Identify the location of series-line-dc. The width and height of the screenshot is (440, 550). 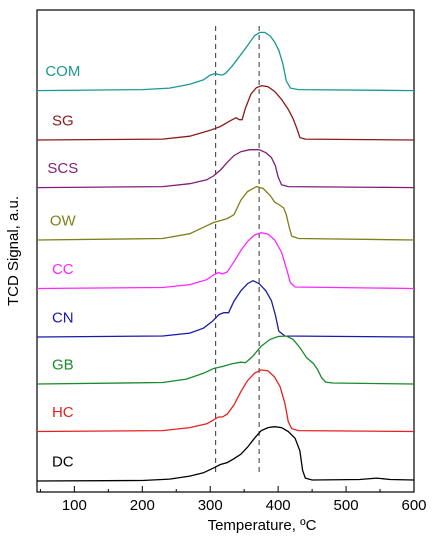
(225, 454).